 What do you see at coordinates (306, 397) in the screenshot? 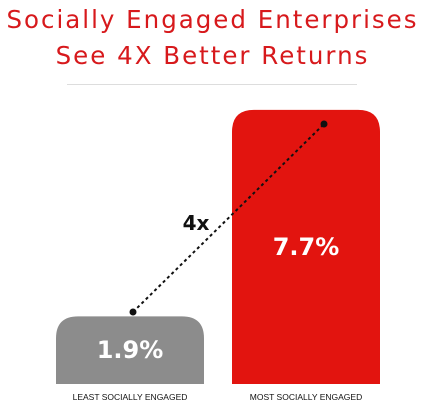
I see `category-label-most: MOST SOCIALLY ENGAGED` at bounding box center [306, 397].